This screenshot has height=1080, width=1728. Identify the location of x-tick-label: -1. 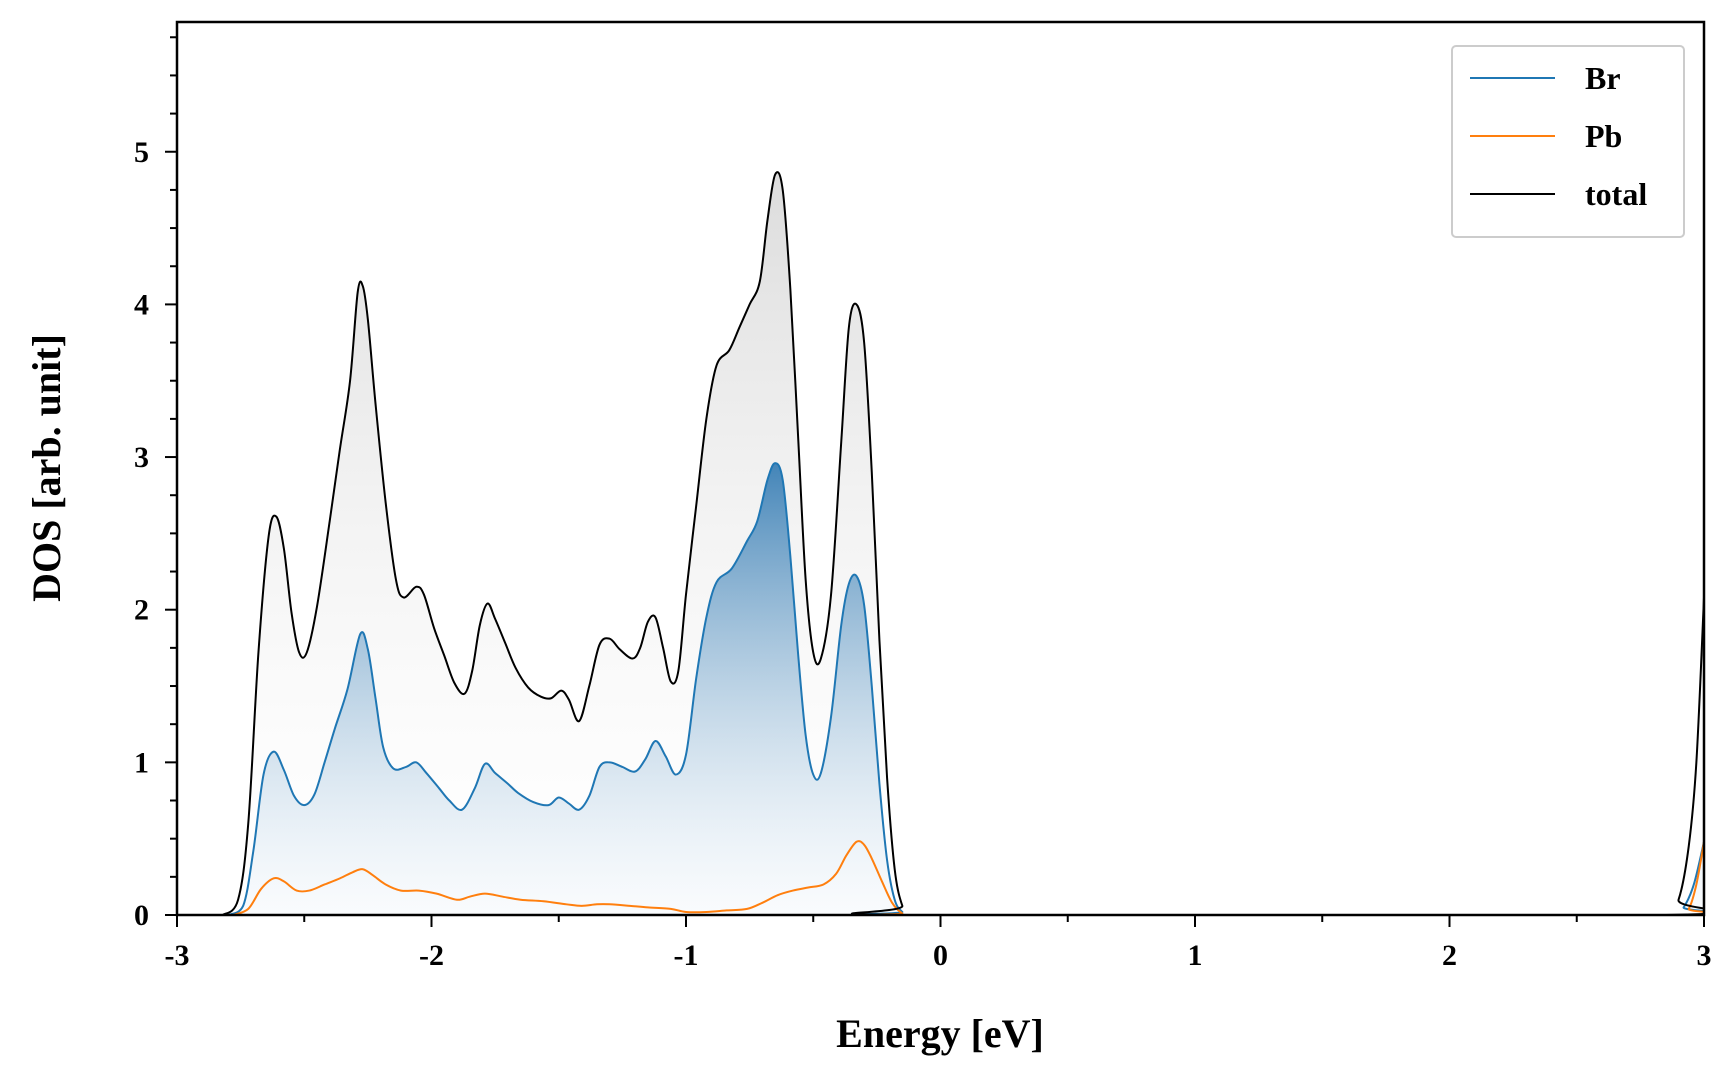
(686, 955).